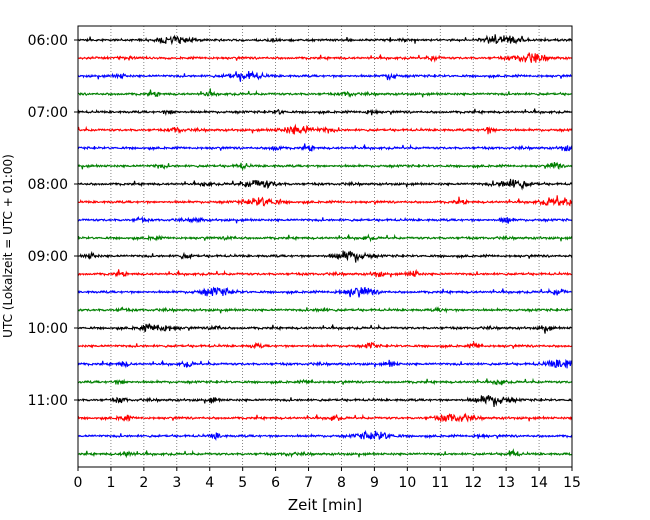 The height and width of the screenshot is (520, 650). I want to click on x-tick-label: 2, so click(143, 483).